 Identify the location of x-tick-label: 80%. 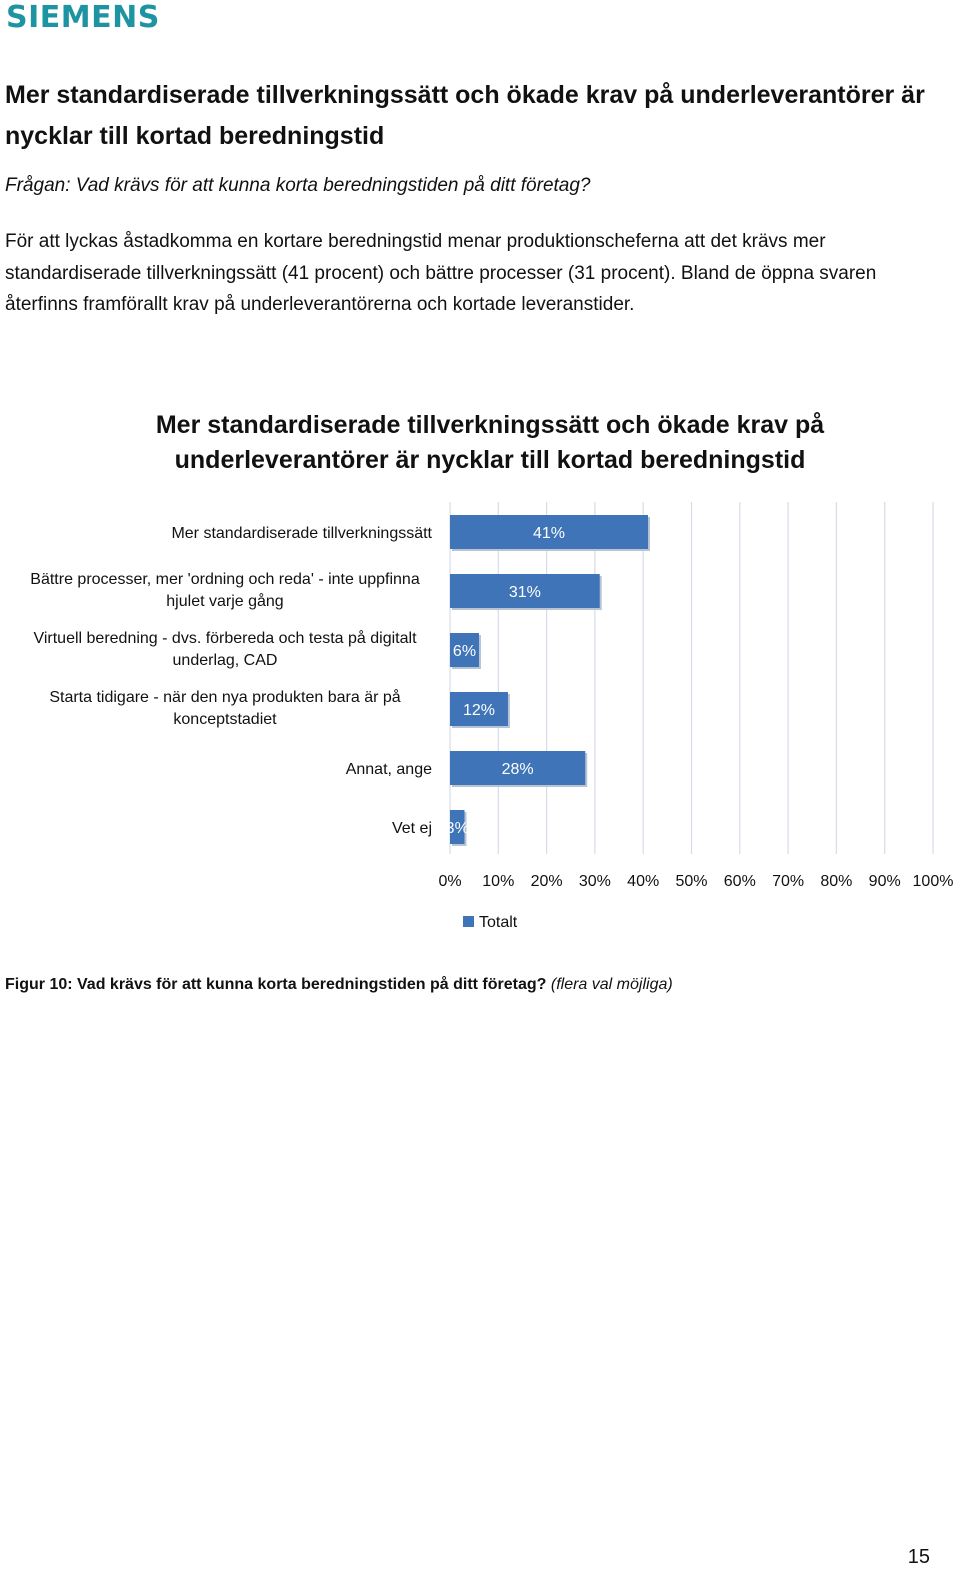
(836, 881).